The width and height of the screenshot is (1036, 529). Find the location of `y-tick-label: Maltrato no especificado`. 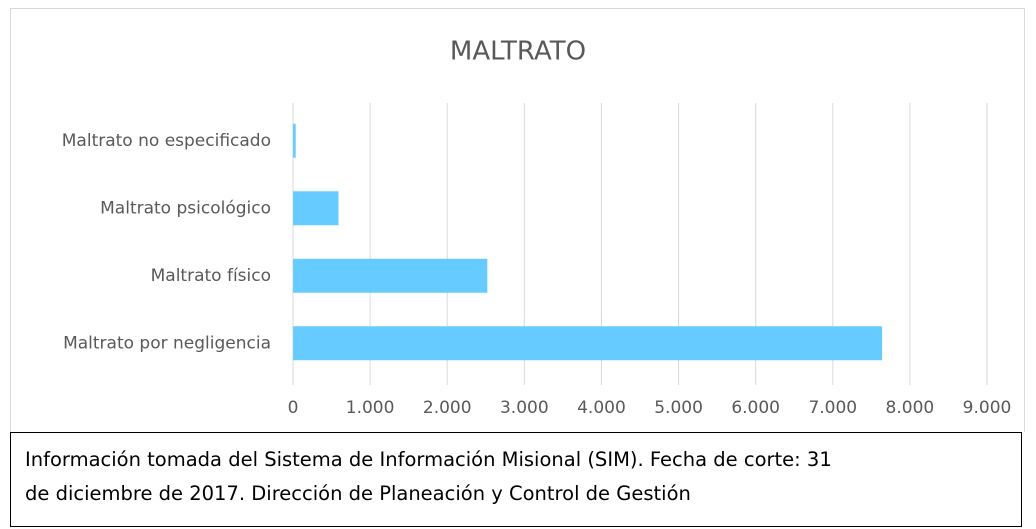

y-tick-label: Maltrato no especificado is located at coordinates (166, 141).